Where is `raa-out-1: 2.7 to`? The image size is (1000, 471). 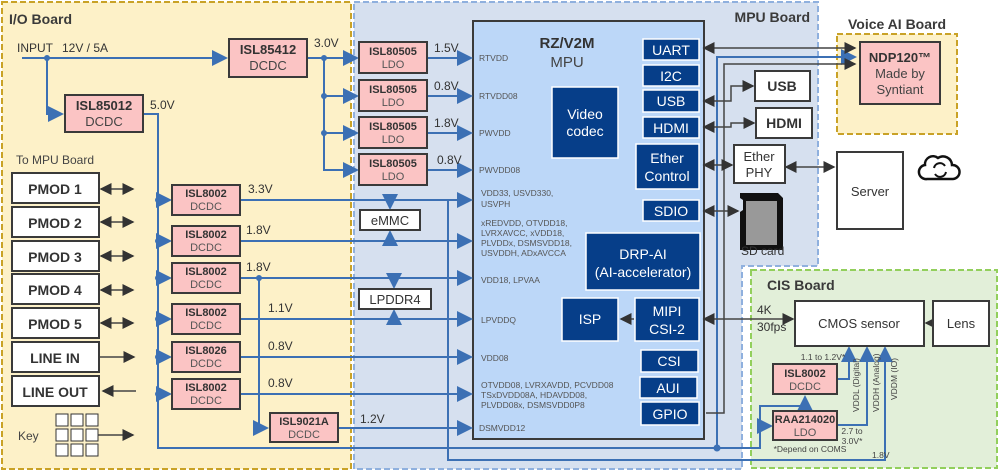 raa-out-1: 2.7 to is located at coordinates (852, 431).